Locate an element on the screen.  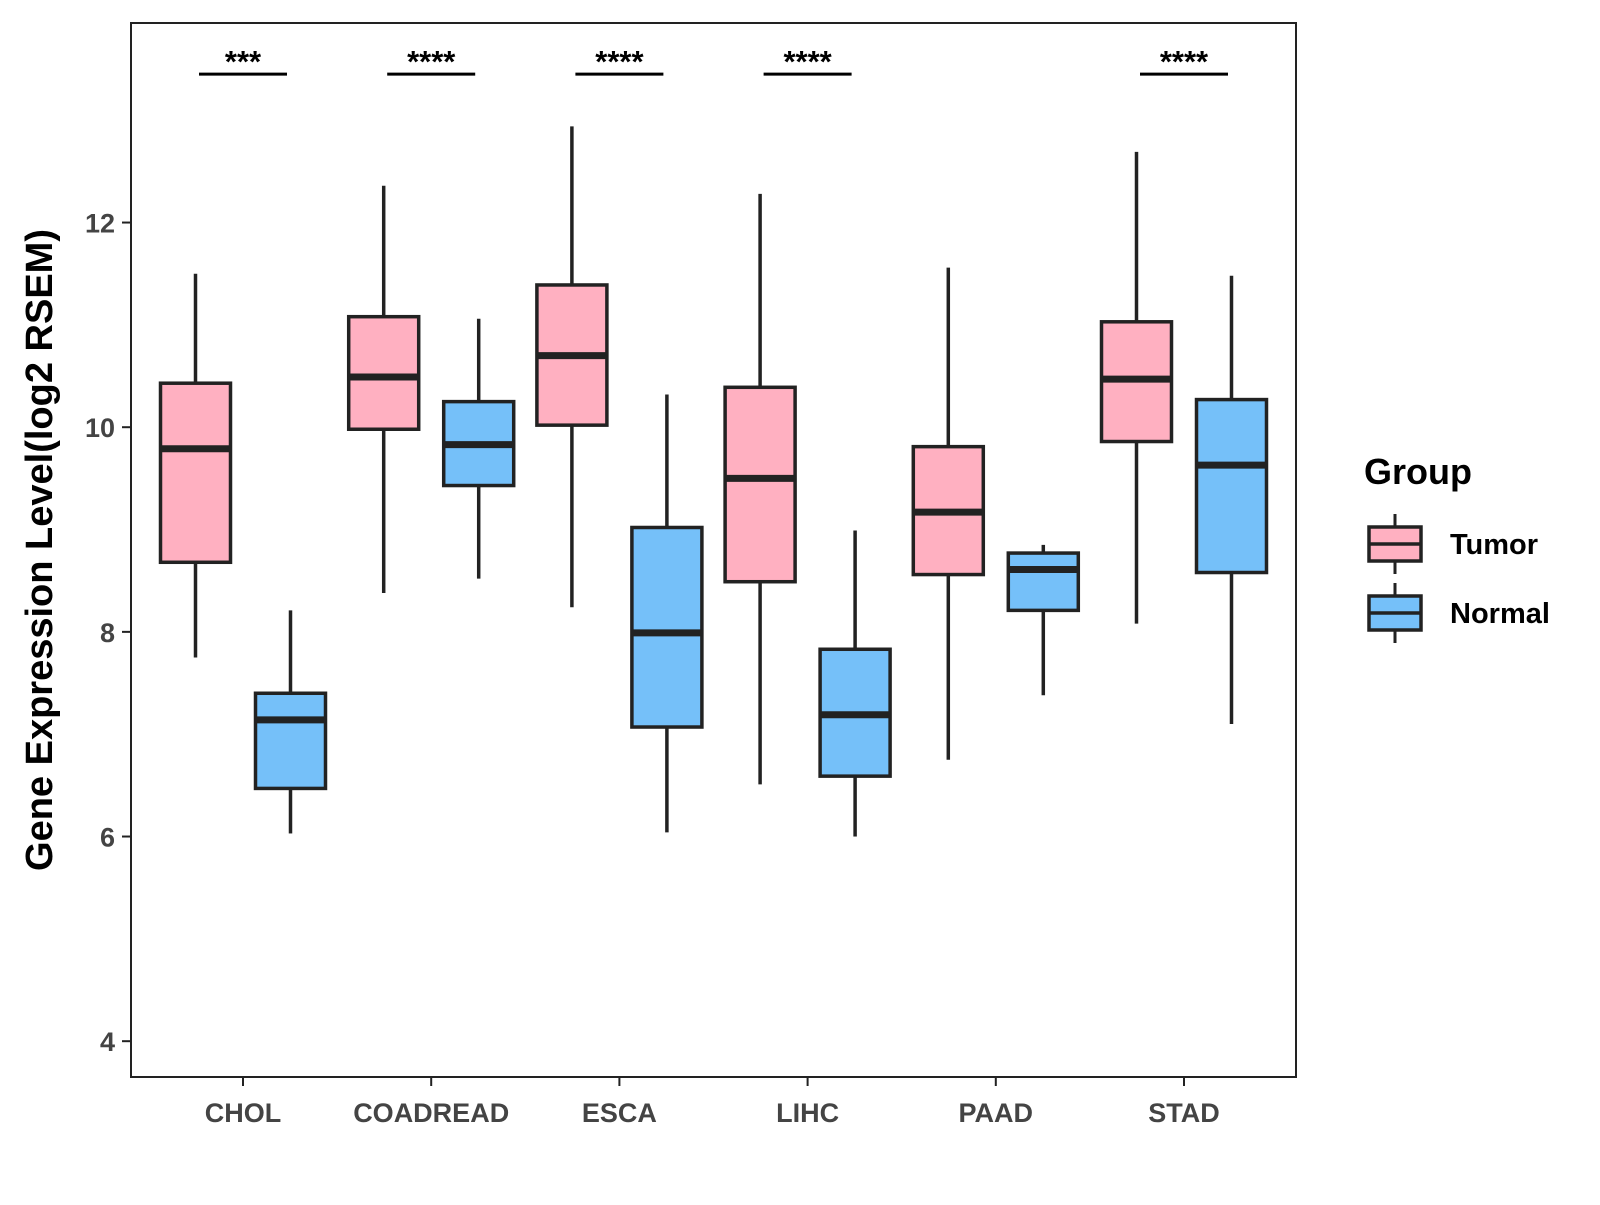
box-chol-normal is located at coordinates (290, 722).